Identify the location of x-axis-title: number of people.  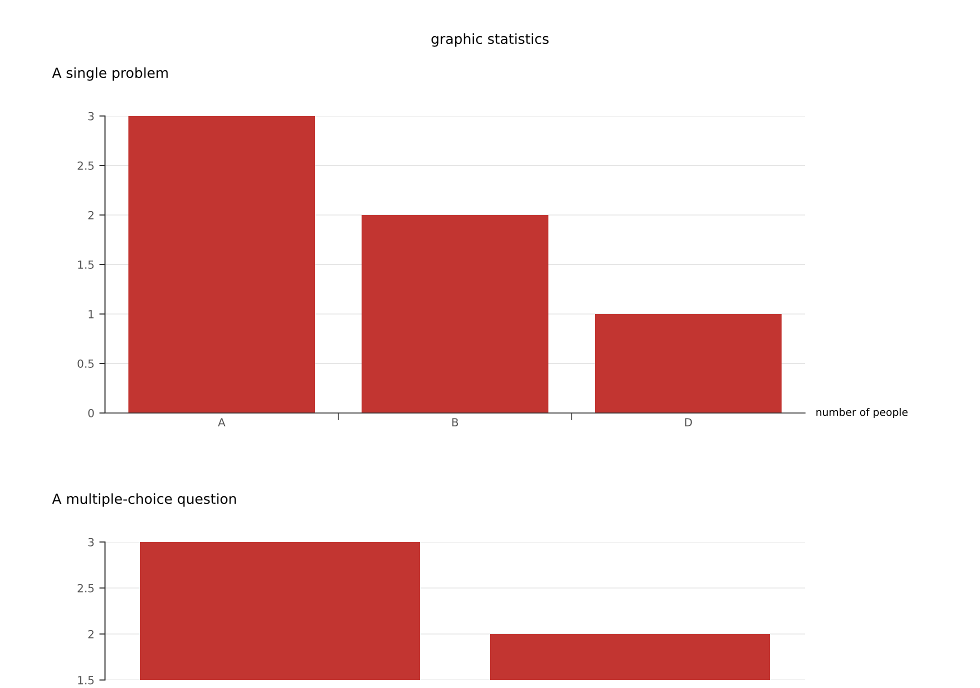
(862, 413).